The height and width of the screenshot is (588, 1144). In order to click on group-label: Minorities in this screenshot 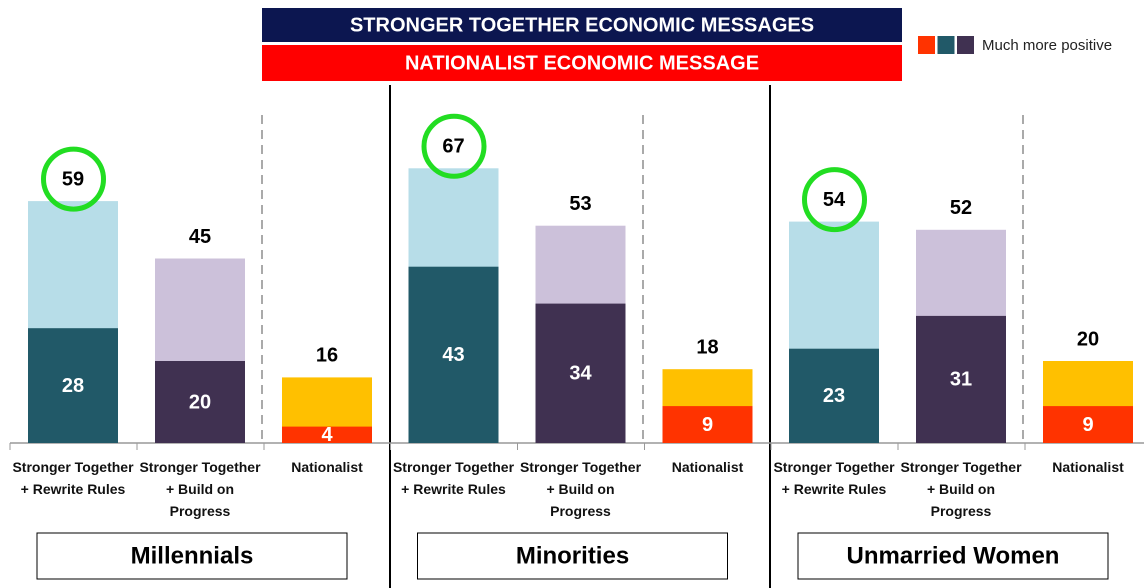, I will do `click(572, 555)`.